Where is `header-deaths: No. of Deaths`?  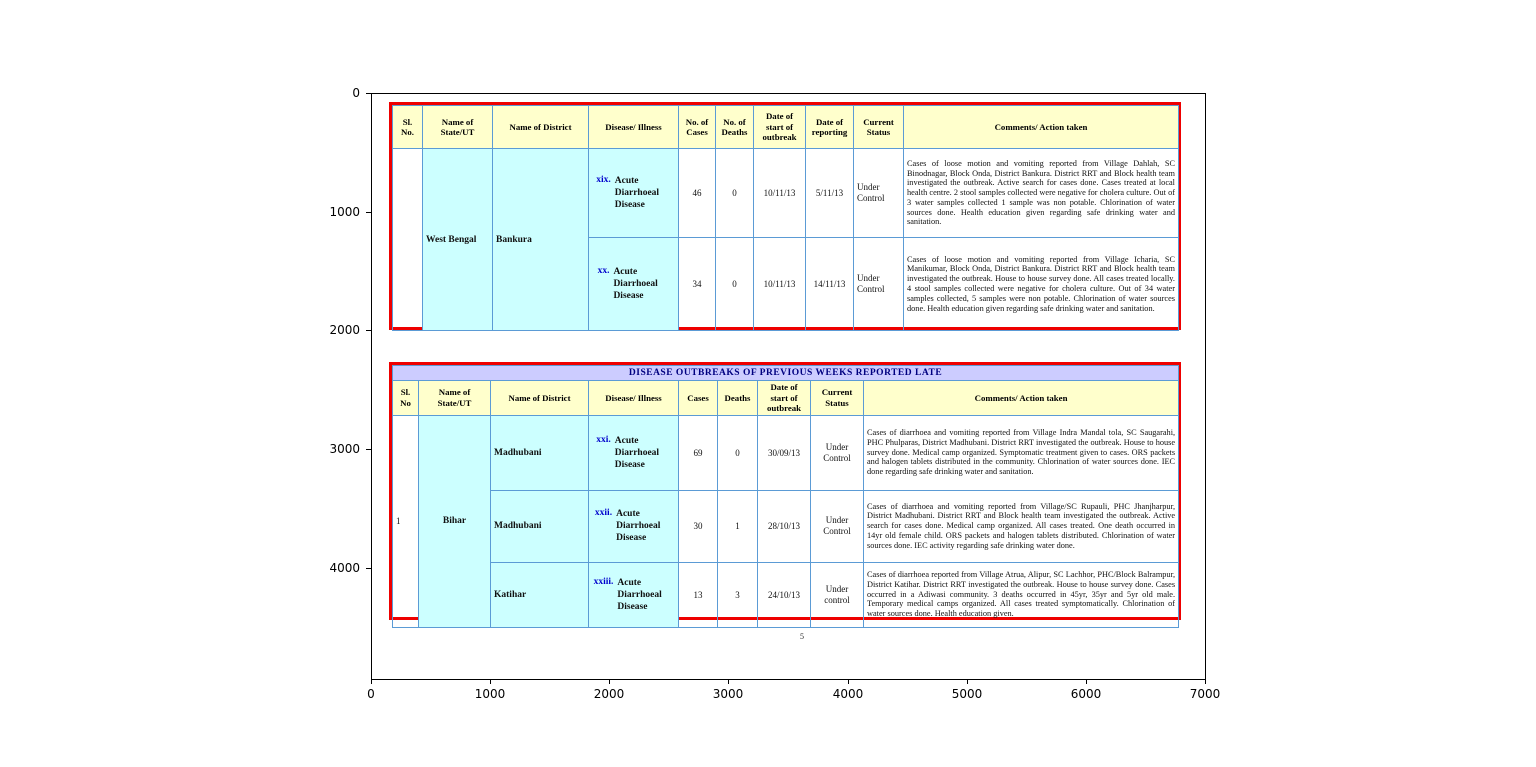 header-deaths: No. of Deaths is located at coordinates (734, 127).